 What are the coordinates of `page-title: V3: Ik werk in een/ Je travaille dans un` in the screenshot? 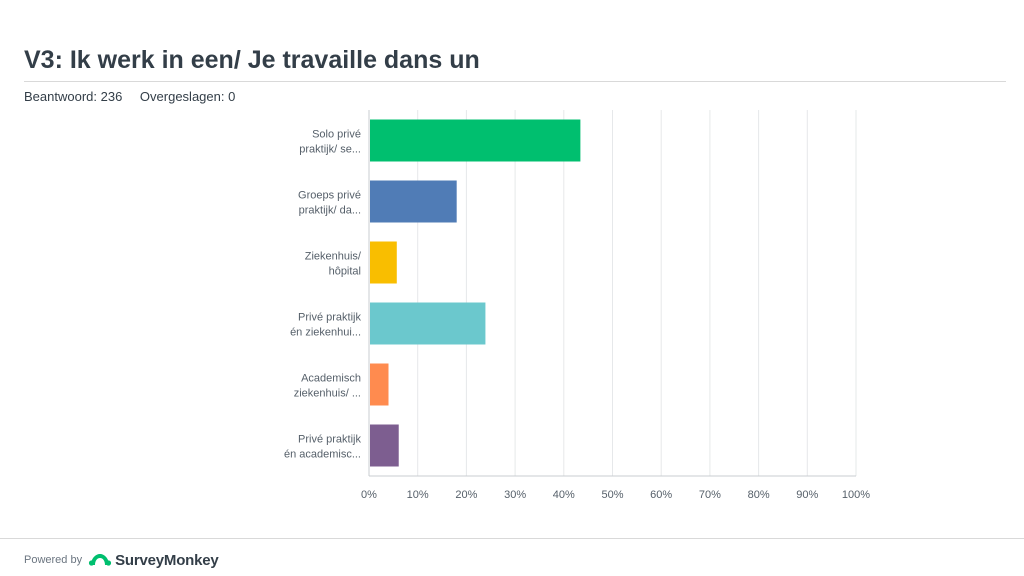 It's located at (252, 60).